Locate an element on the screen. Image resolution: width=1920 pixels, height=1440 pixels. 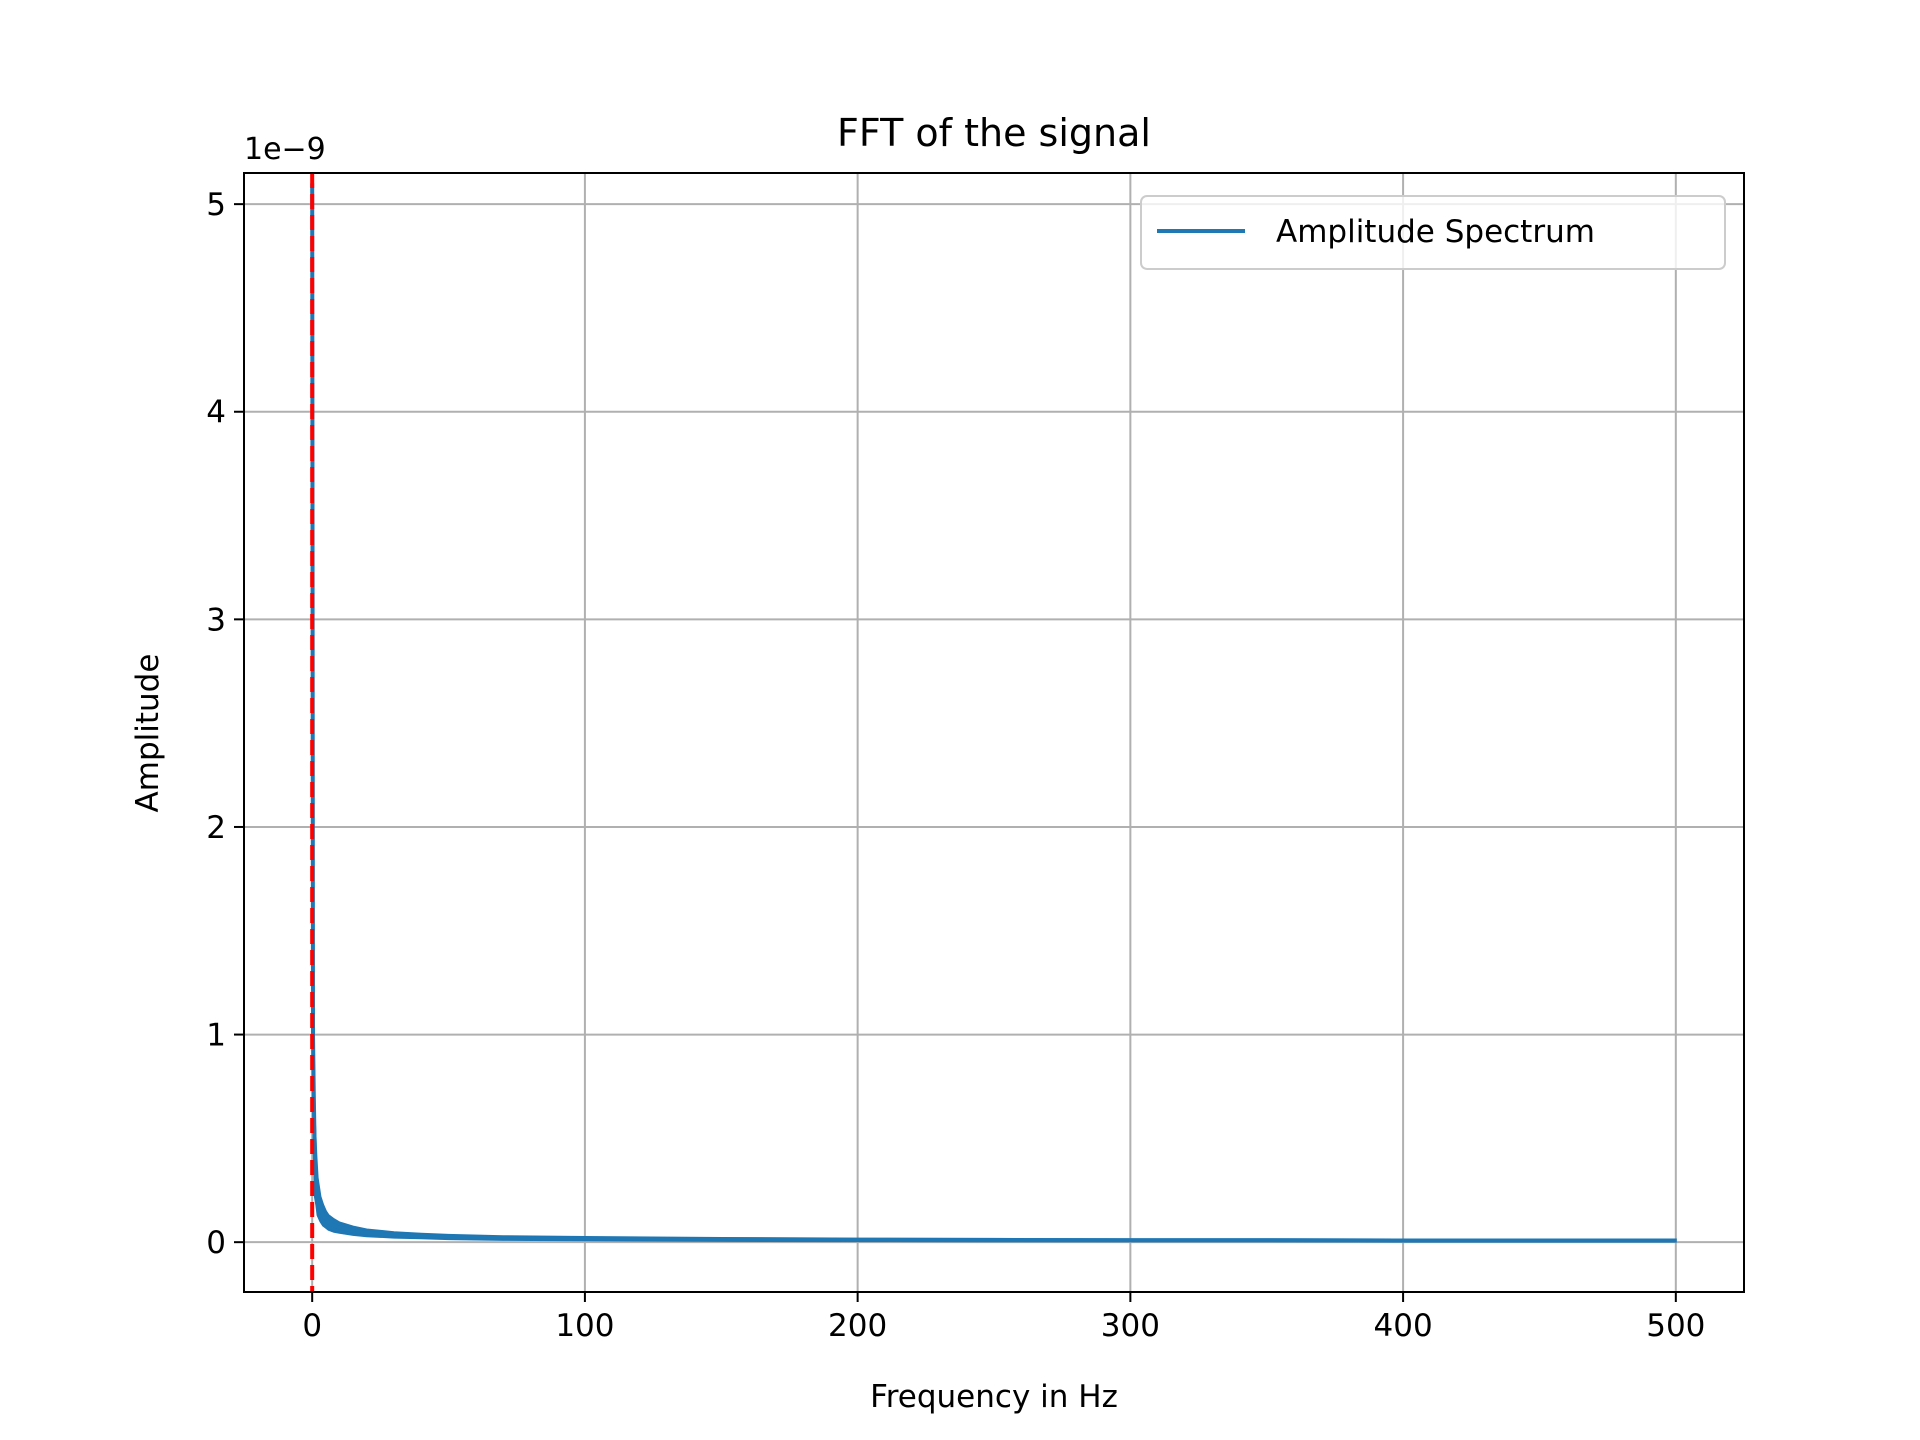
y-tick-label: 0 is located at coordinates (216, 1243).